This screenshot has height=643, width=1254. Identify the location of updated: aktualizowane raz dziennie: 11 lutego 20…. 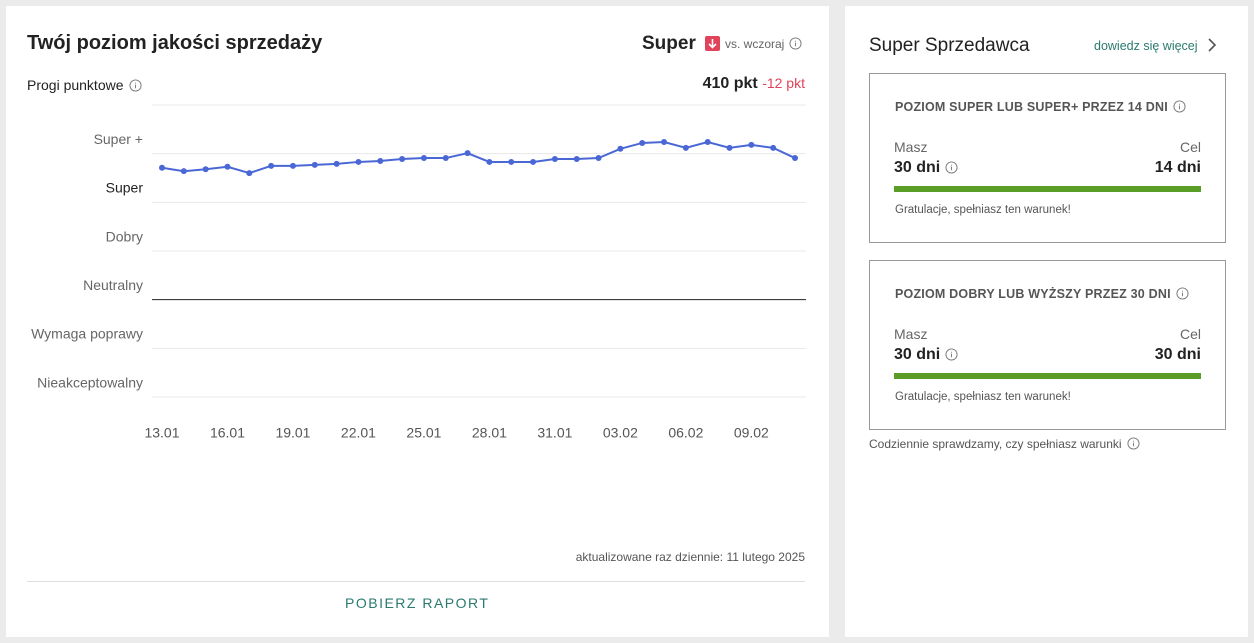
(690, 557).